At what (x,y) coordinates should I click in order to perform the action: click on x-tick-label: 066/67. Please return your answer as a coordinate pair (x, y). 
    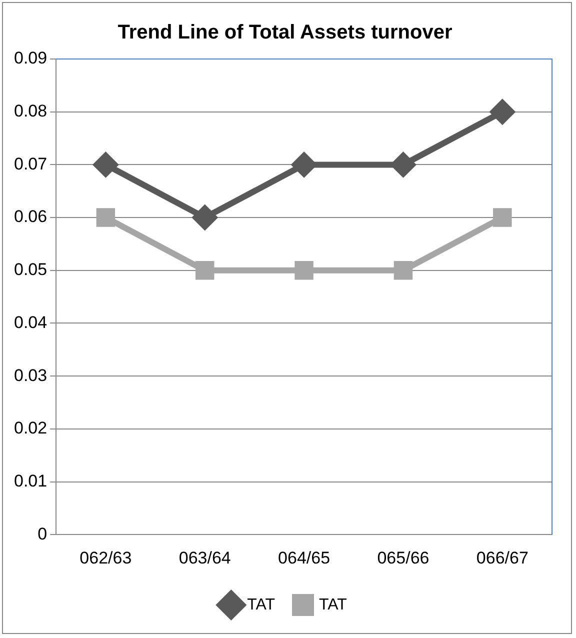
    Looking at the image, I should click on (502, 558).